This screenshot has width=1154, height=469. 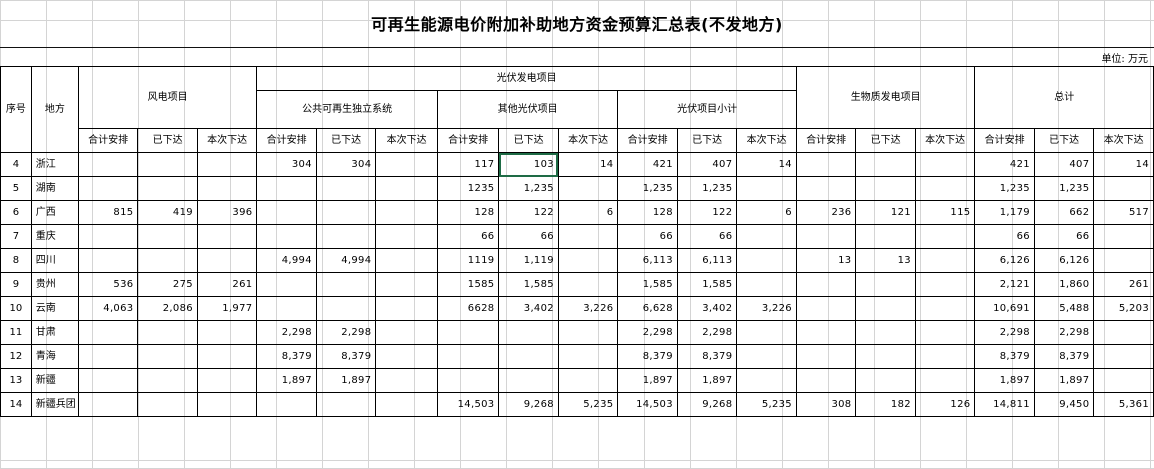 I want to click on cell-total-arranged: 66, so click(x=1004, y=236).